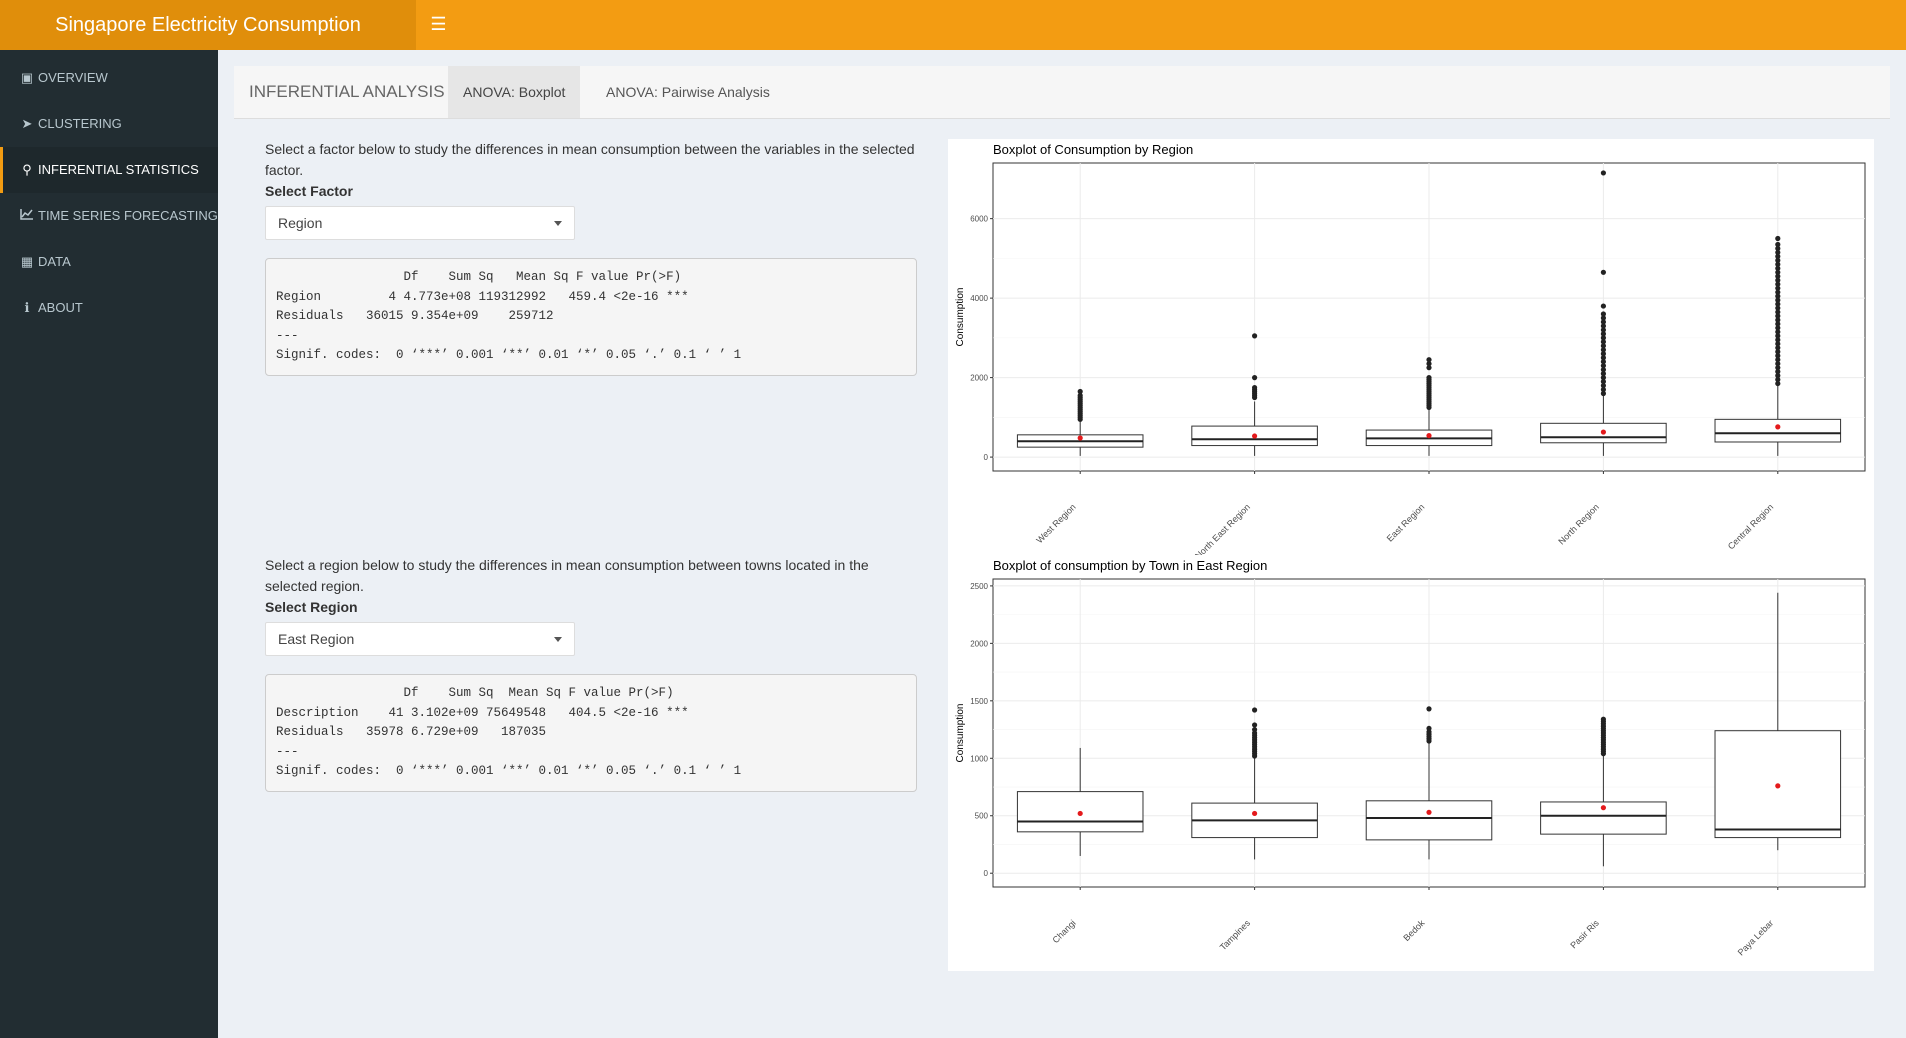 The image size is (1906, 1038). I want to click on x-tick-label: Pasir Ris, so click(1584, 934).